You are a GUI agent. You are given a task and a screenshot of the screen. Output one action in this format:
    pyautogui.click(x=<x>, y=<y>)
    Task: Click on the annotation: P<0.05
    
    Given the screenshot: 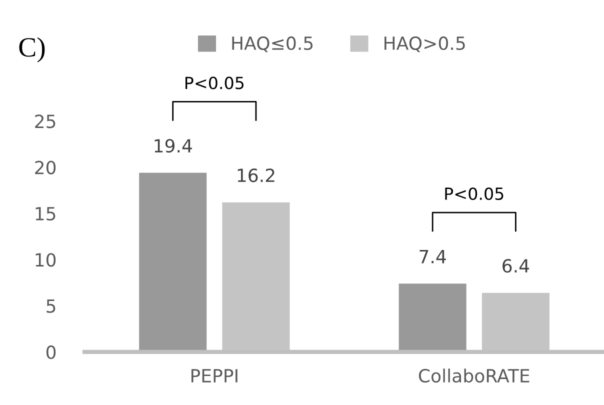 What is the action you would take?
    pyautogui.click(x=474, y=193)
    